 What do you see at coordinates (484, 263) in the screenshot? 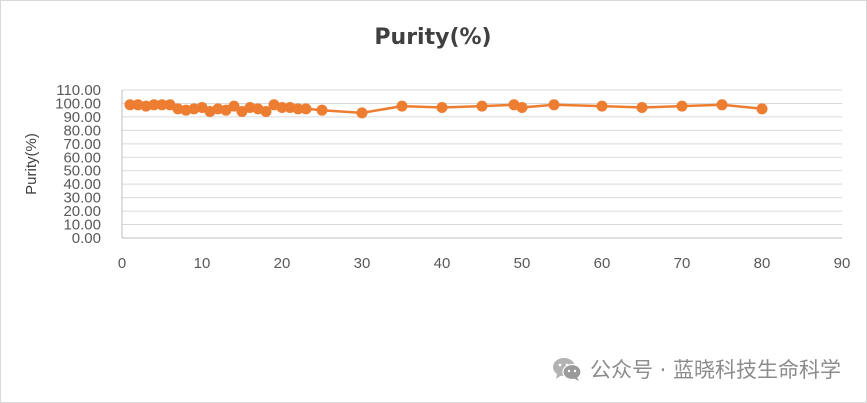
I see `x-tick-labels: 0 10 20 30 40 50 60 70 80 90` at bounding box center [484, 263].